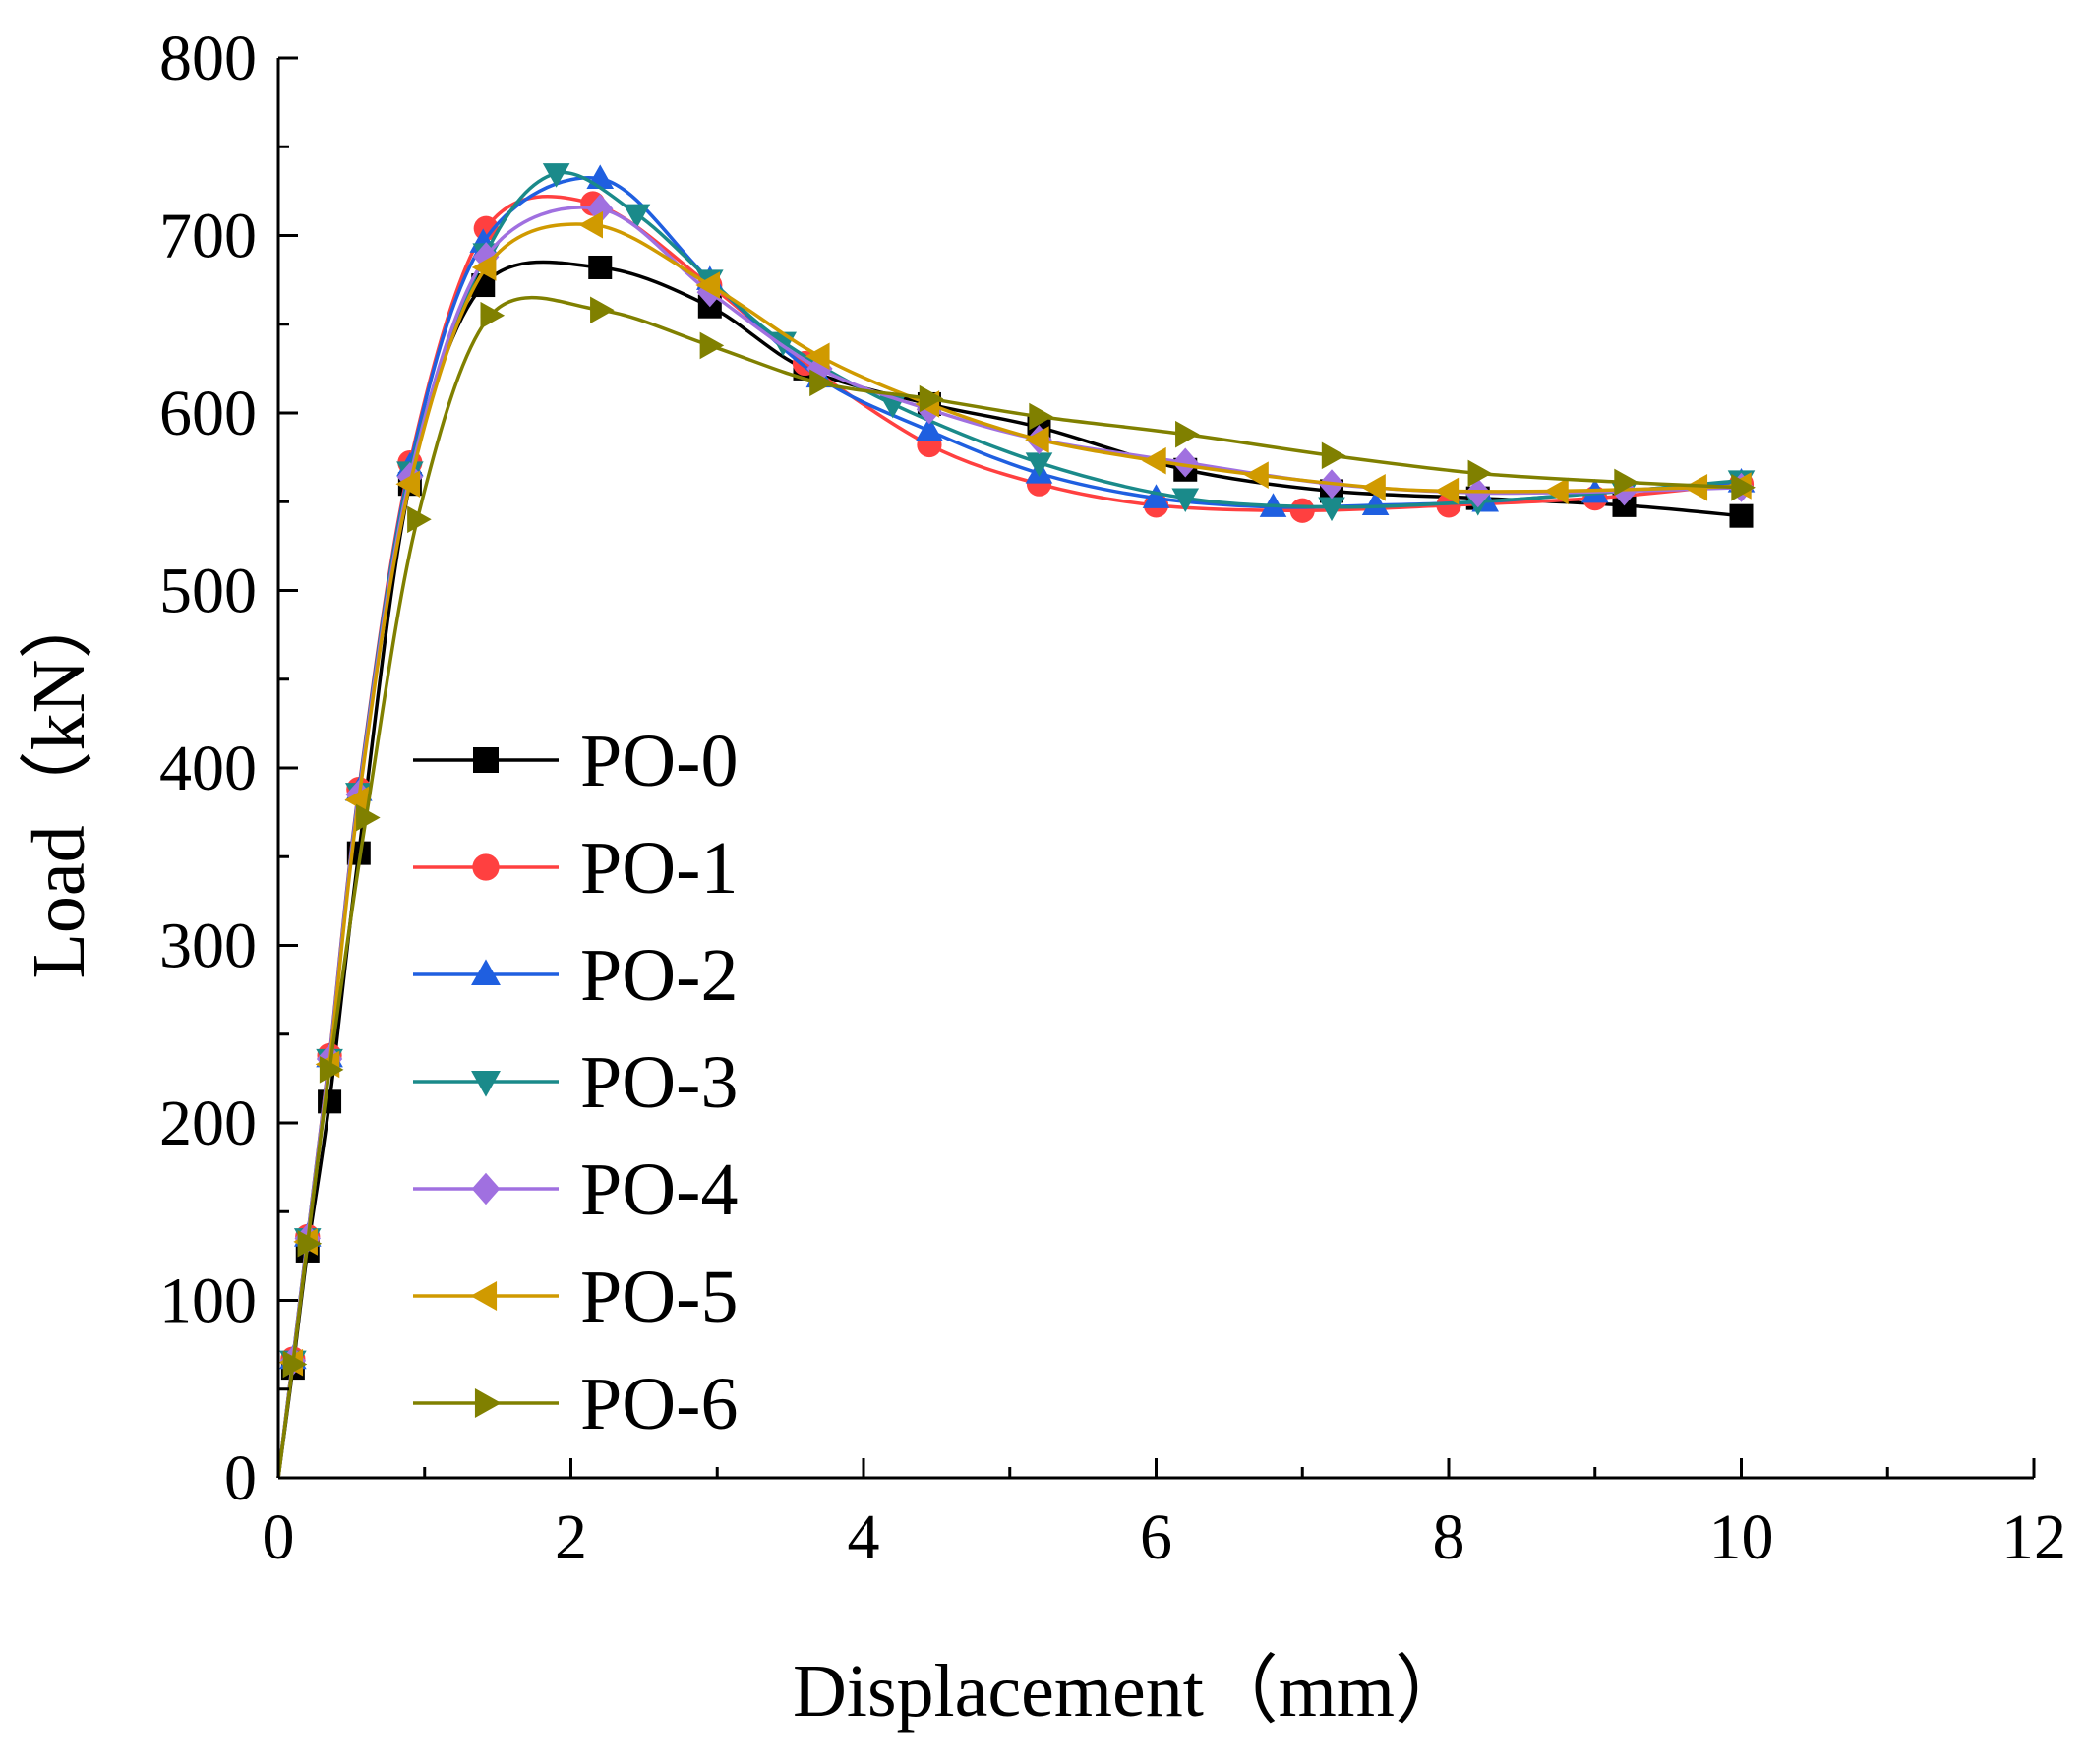 This screenshot has height=1764, width=2086. What do you see at coordinates (208, 591) in the screenshot?
I see `y-tick-label: 500` at bounding box center [208, 591].